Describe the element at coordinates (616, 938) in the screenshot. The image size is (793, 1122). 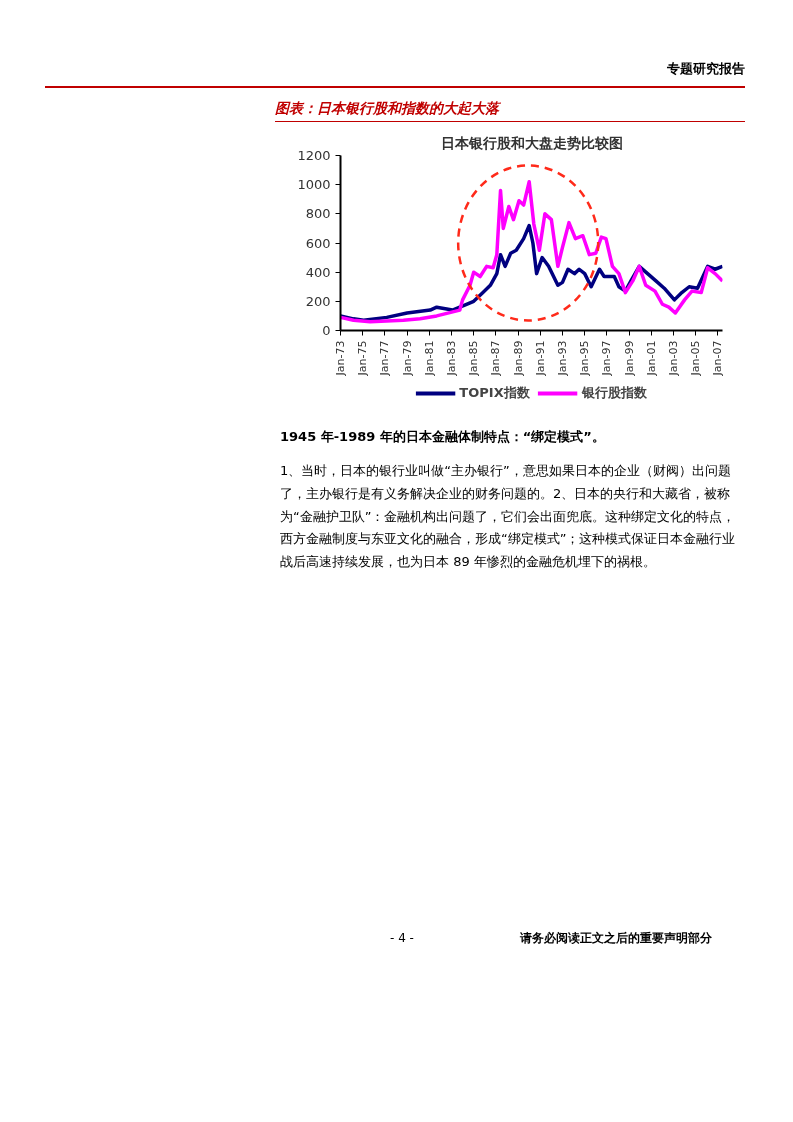
I see `text: 请务必阅读正文之后的重要声明部分` at that location.